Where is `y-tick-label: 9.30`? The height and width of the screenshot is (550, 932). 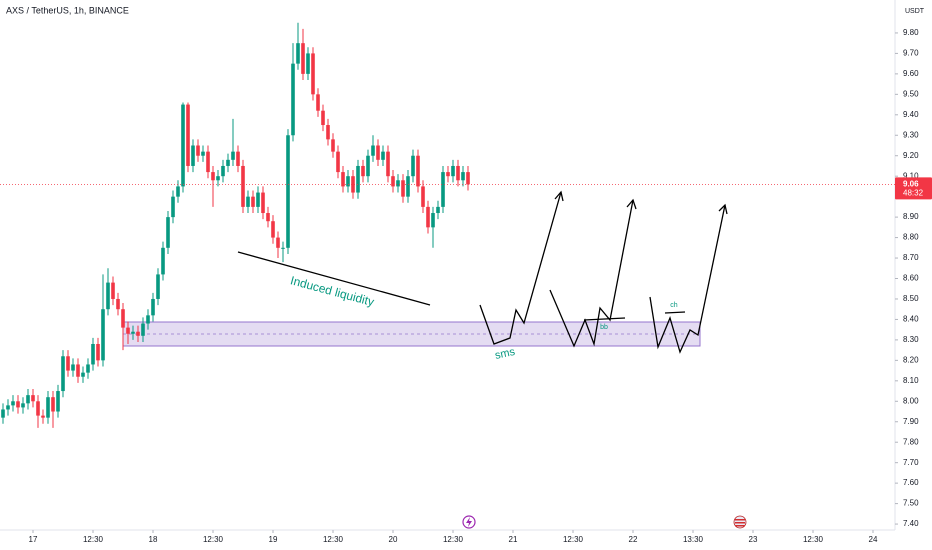
y-tick-label: 9.30 is located at coordinates (911, 134).